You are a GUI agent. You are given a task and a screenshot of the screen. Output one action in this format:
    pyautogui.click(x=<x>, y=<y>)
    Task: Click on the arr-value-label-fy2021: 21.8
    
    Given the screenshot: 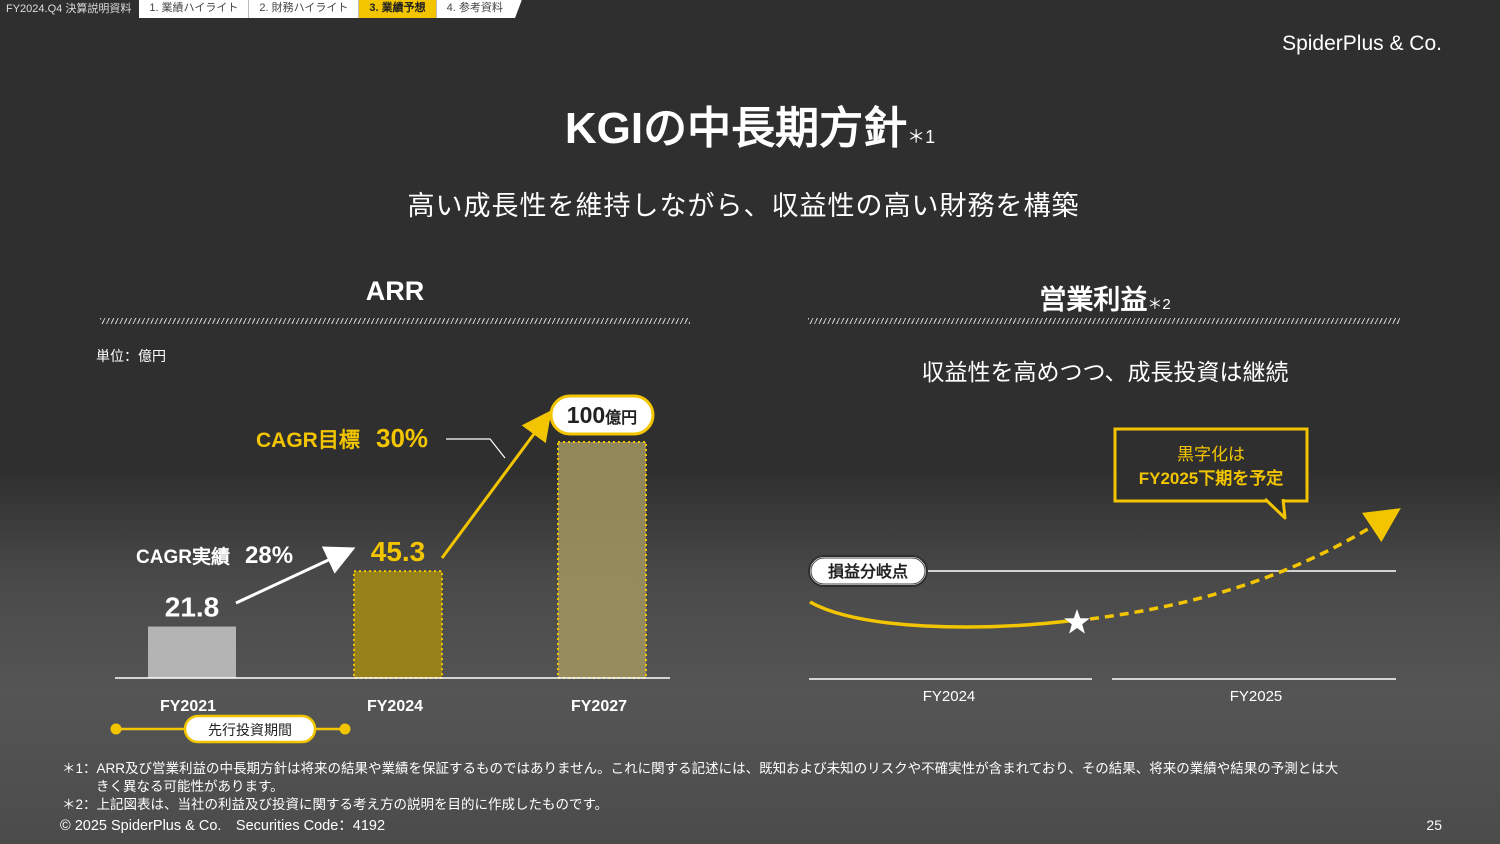 What is the action you would take?
    pyautogui.click(x=192, y=607)
    